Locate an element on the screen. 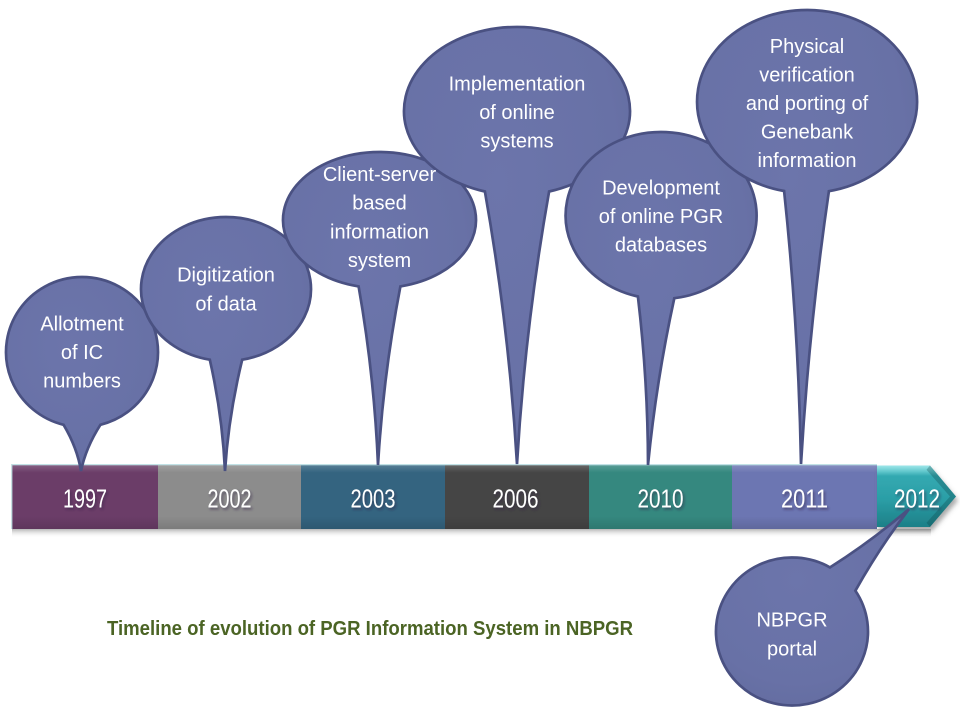 This screenshot has height=720, width=960. svg-text: 1997 is located at coordinates (85, 499).